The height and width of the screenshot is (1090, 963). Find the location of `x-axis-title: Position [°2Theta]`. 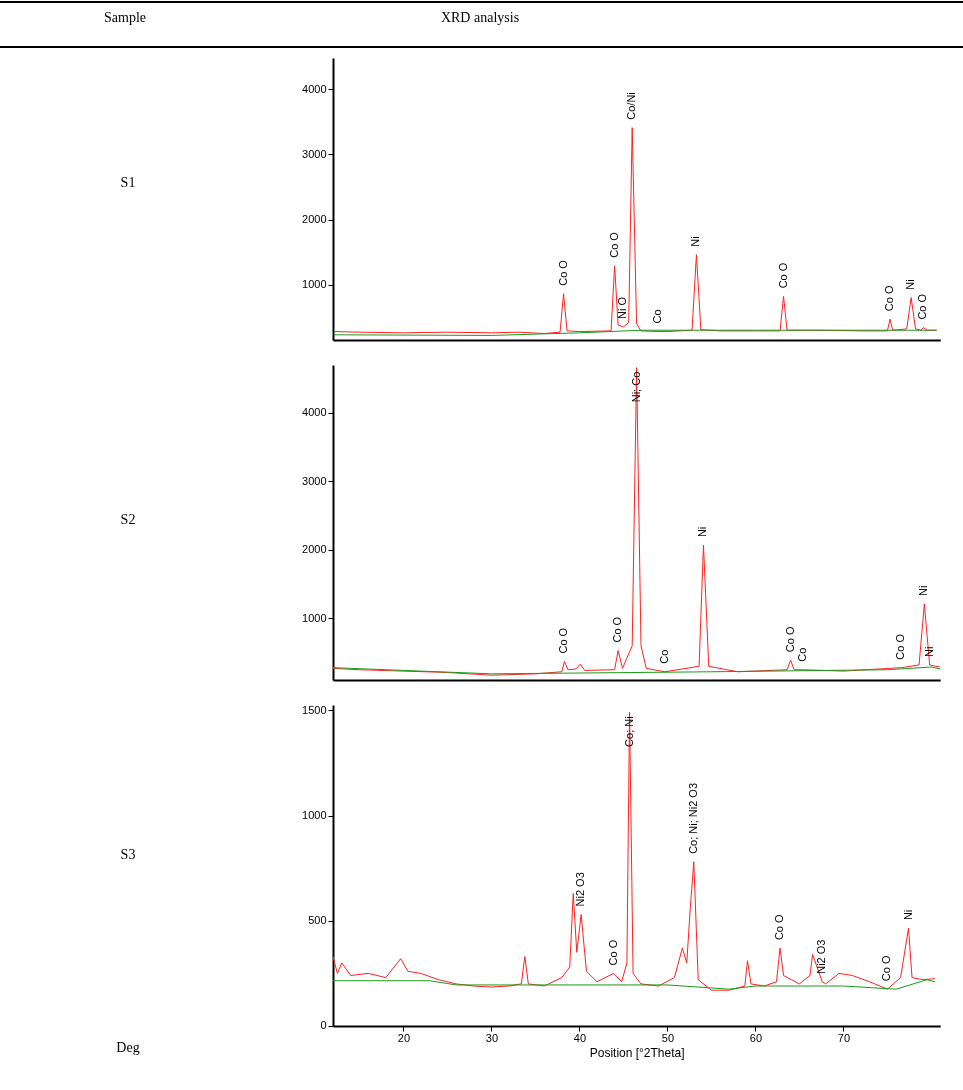

x-axis-title: Position [°2Theta] is located at coordinates (637, 1053).